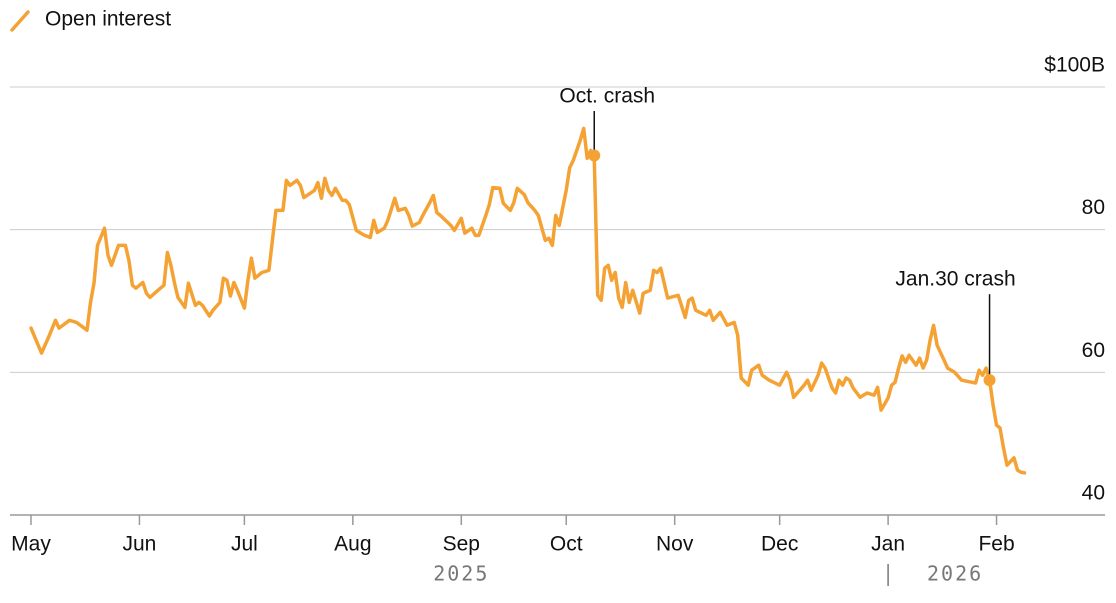 The height and width of the screenshot is (603, 1116). Describe the element at coordinates (1093, 207) in the screenshot. I see `y-tick-label: 80` at that location.